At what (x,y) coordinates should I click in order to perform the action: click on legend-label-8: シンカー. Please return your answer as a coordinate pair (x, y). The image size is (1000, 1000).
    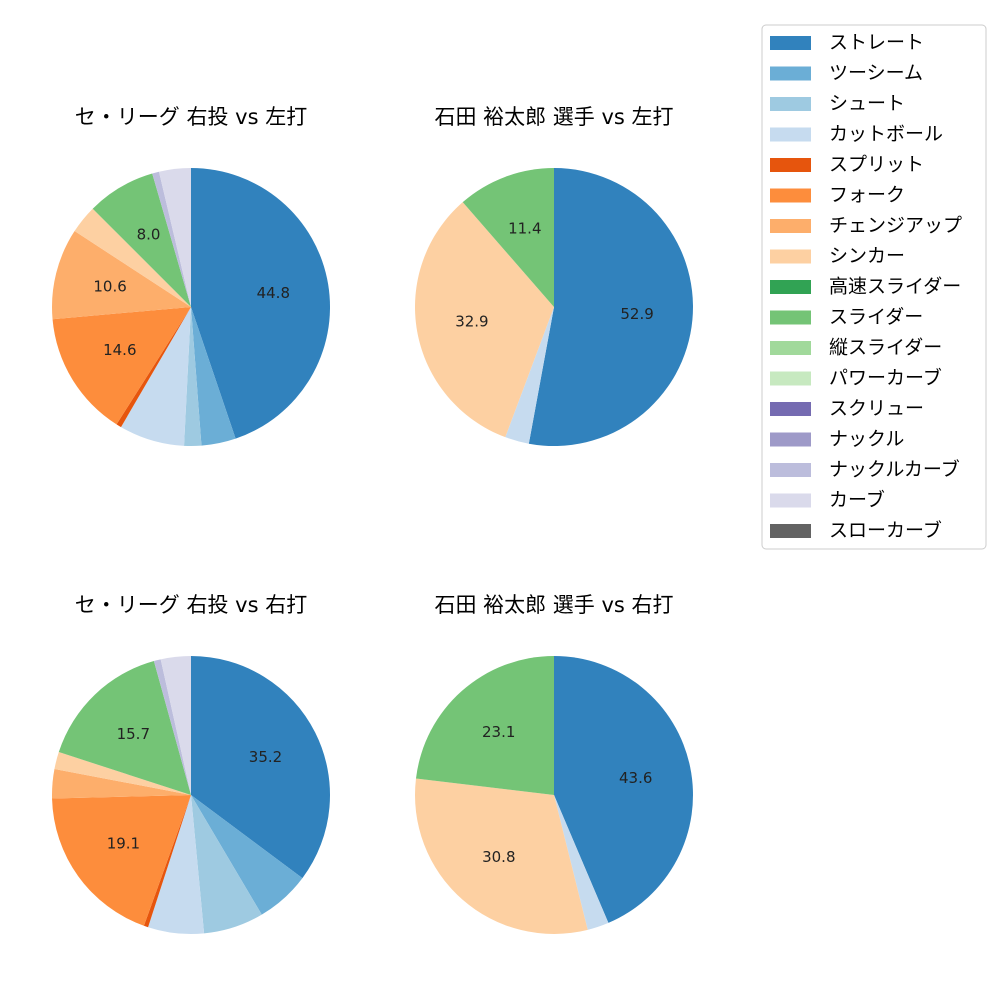
    Looking at the image, I should click on (867, 256).